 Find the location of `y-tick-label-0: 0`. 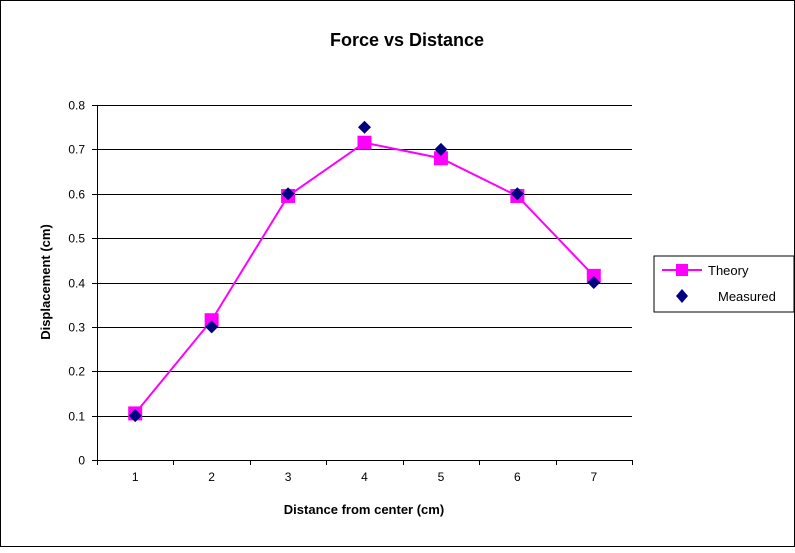

y-tick-label-0: 0 is located at coordinates (81, 461).